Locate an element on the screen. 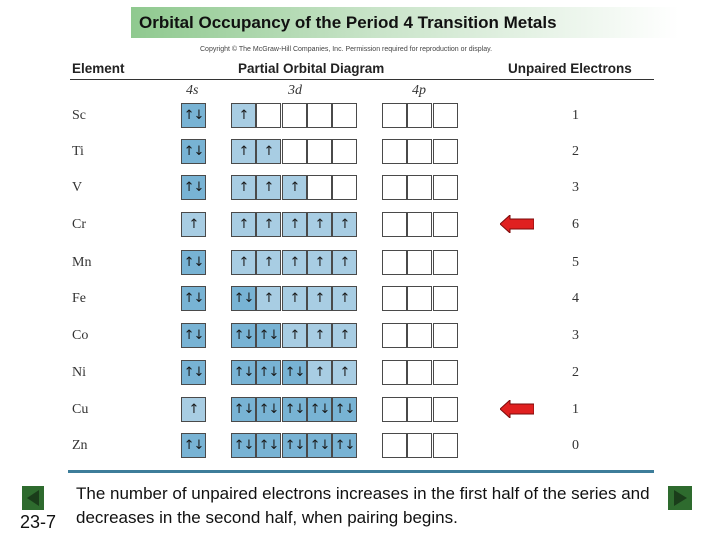 Image resolution: width=720 pixels, height=540 pixels. unpaired-count-mn: 5 is located at coordinates (575, 262).